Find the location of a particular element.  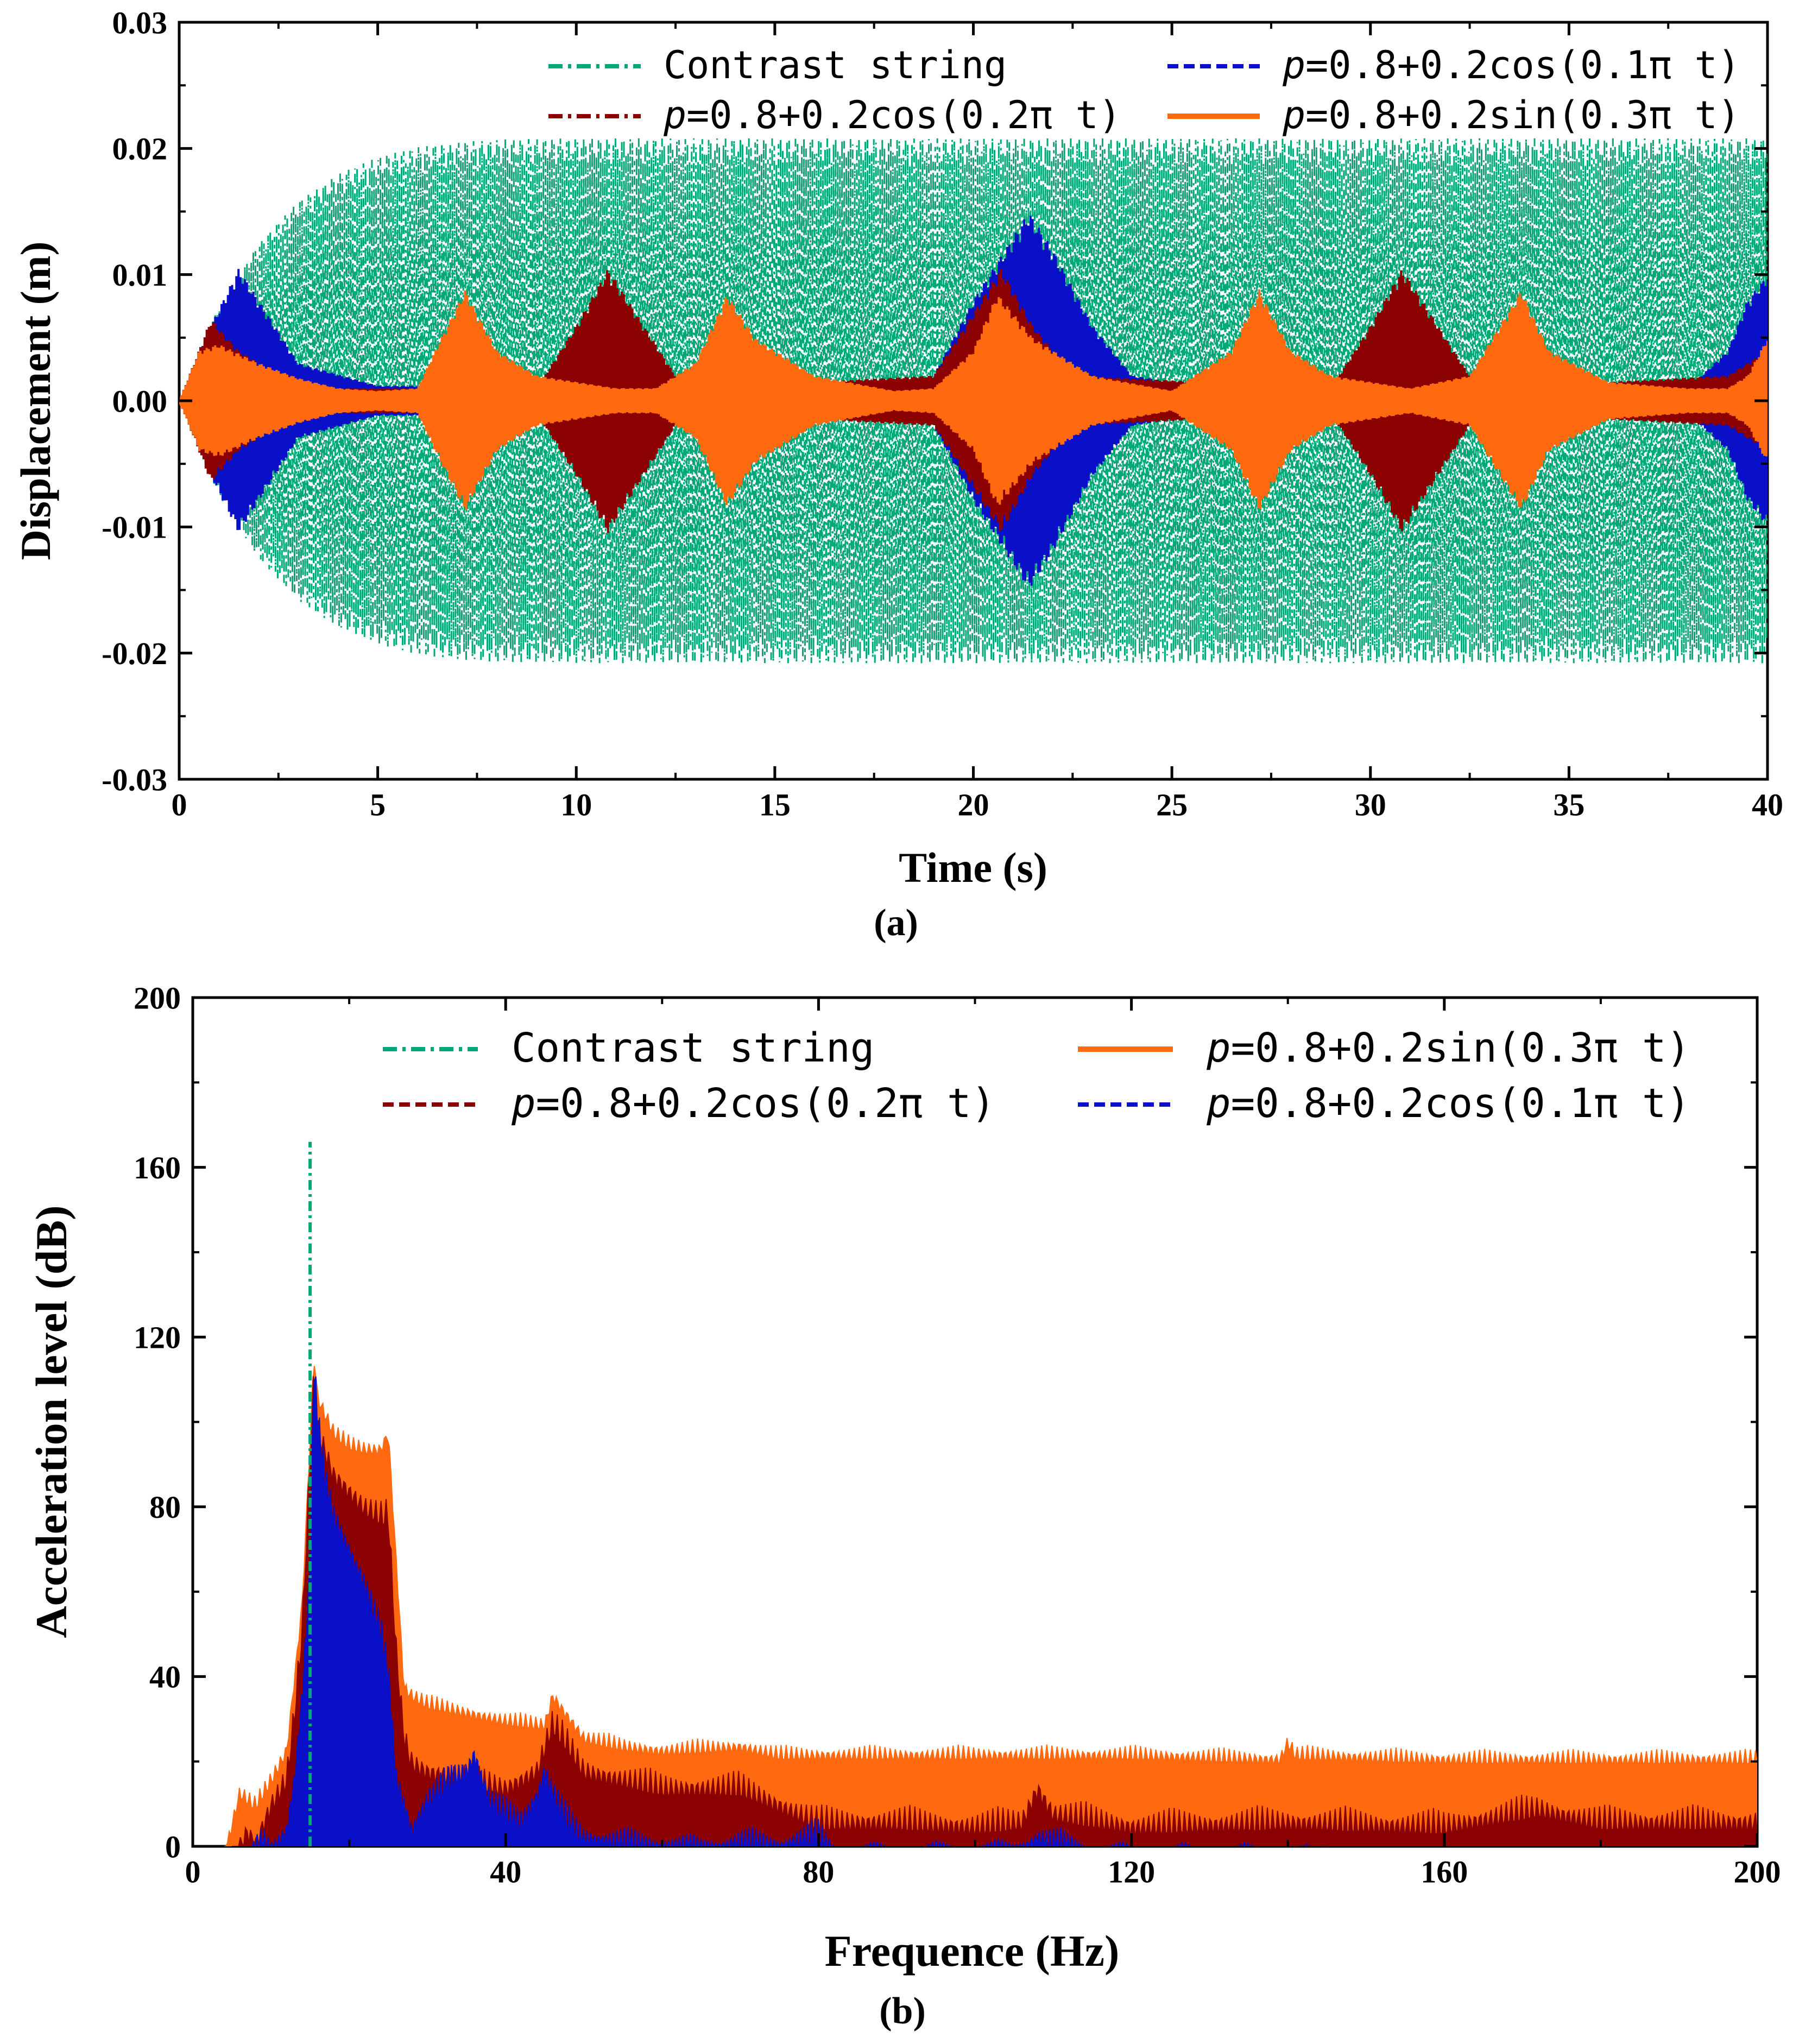

x-tick-label: 30 is located at coordinates (1370, 805).